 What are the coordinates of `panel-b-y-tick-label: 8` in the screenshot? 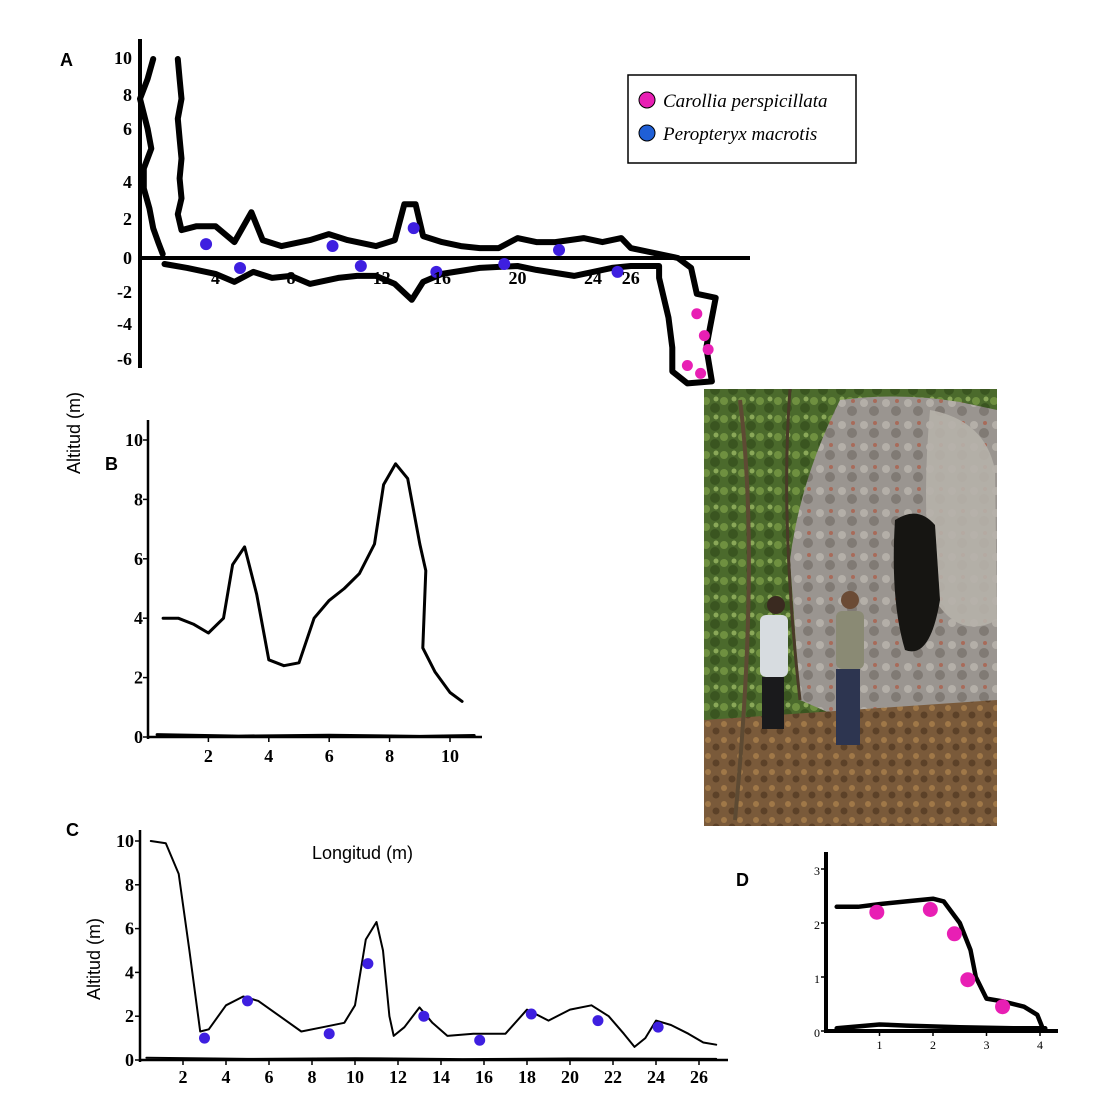 It's located at (138, 499).